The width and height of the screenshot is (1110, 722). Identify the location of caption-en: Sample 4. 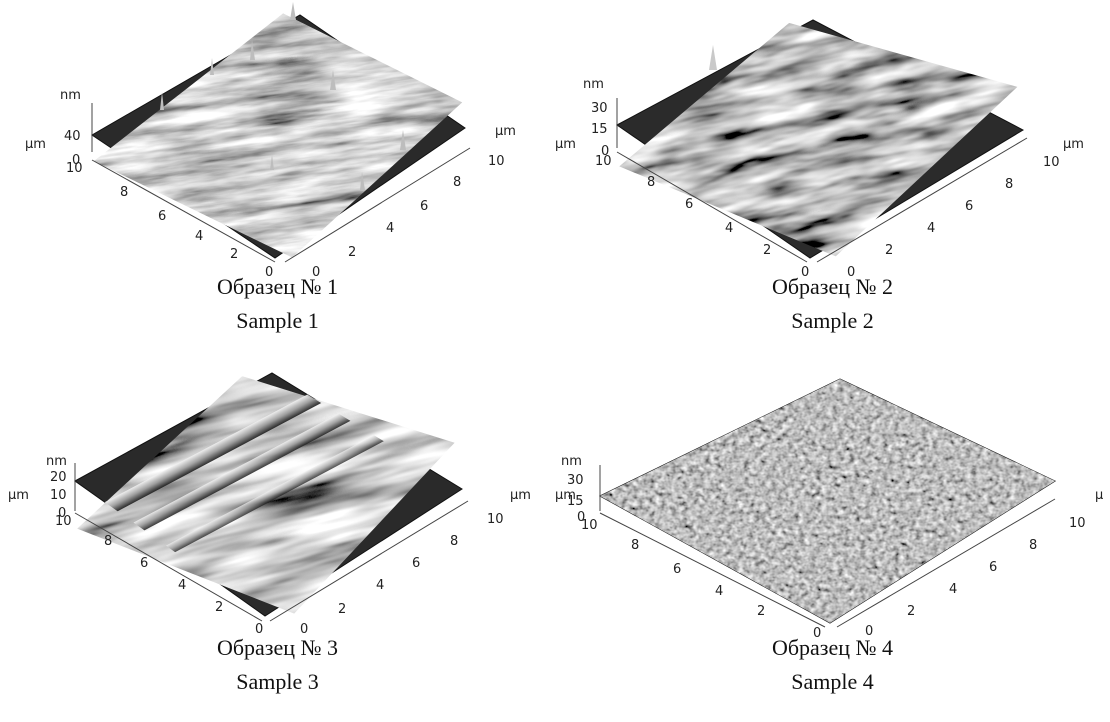
(832, 681).